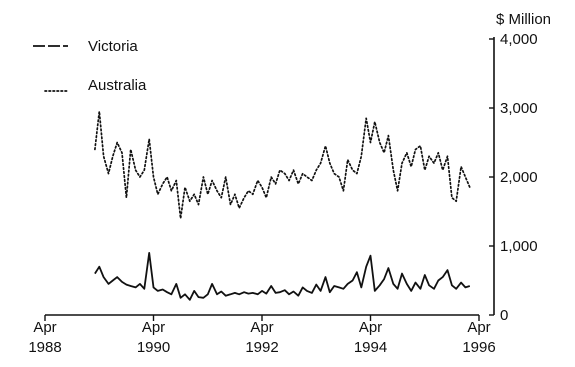 The image size is (575, 367). I want to click on x-tick-month-2: Apr, so click(261, 327).